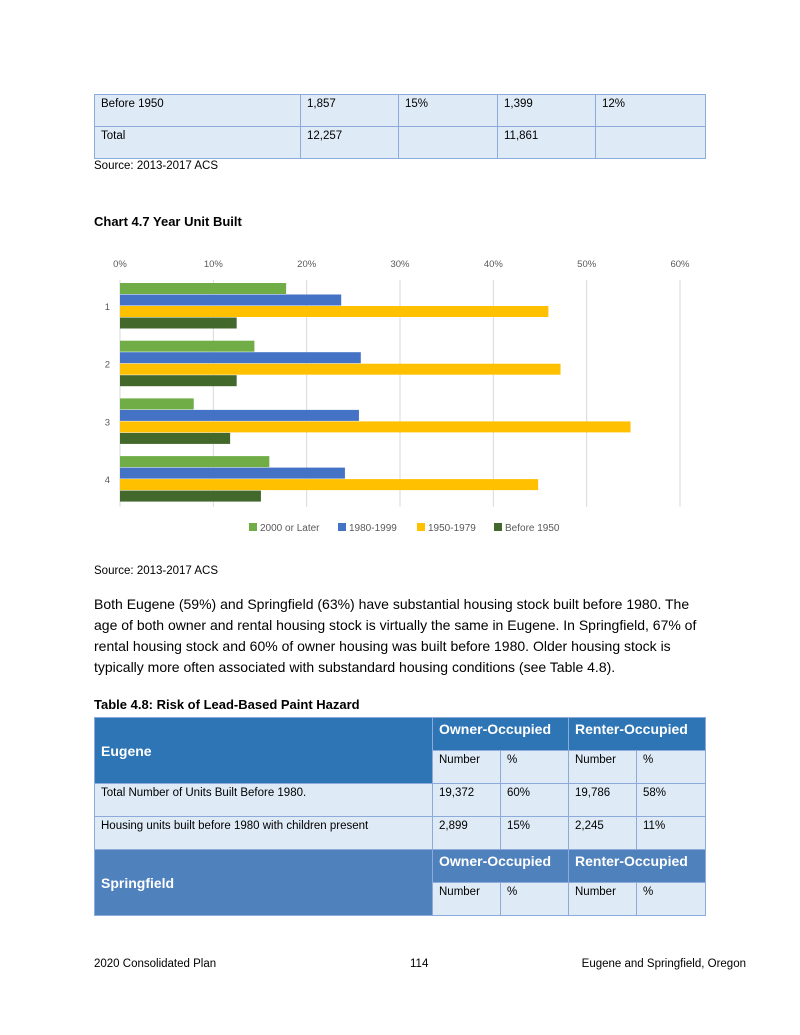  I want to click on table-header-row: Eugene Owner-Occupied Renter-Occupied, so click(400, 750).